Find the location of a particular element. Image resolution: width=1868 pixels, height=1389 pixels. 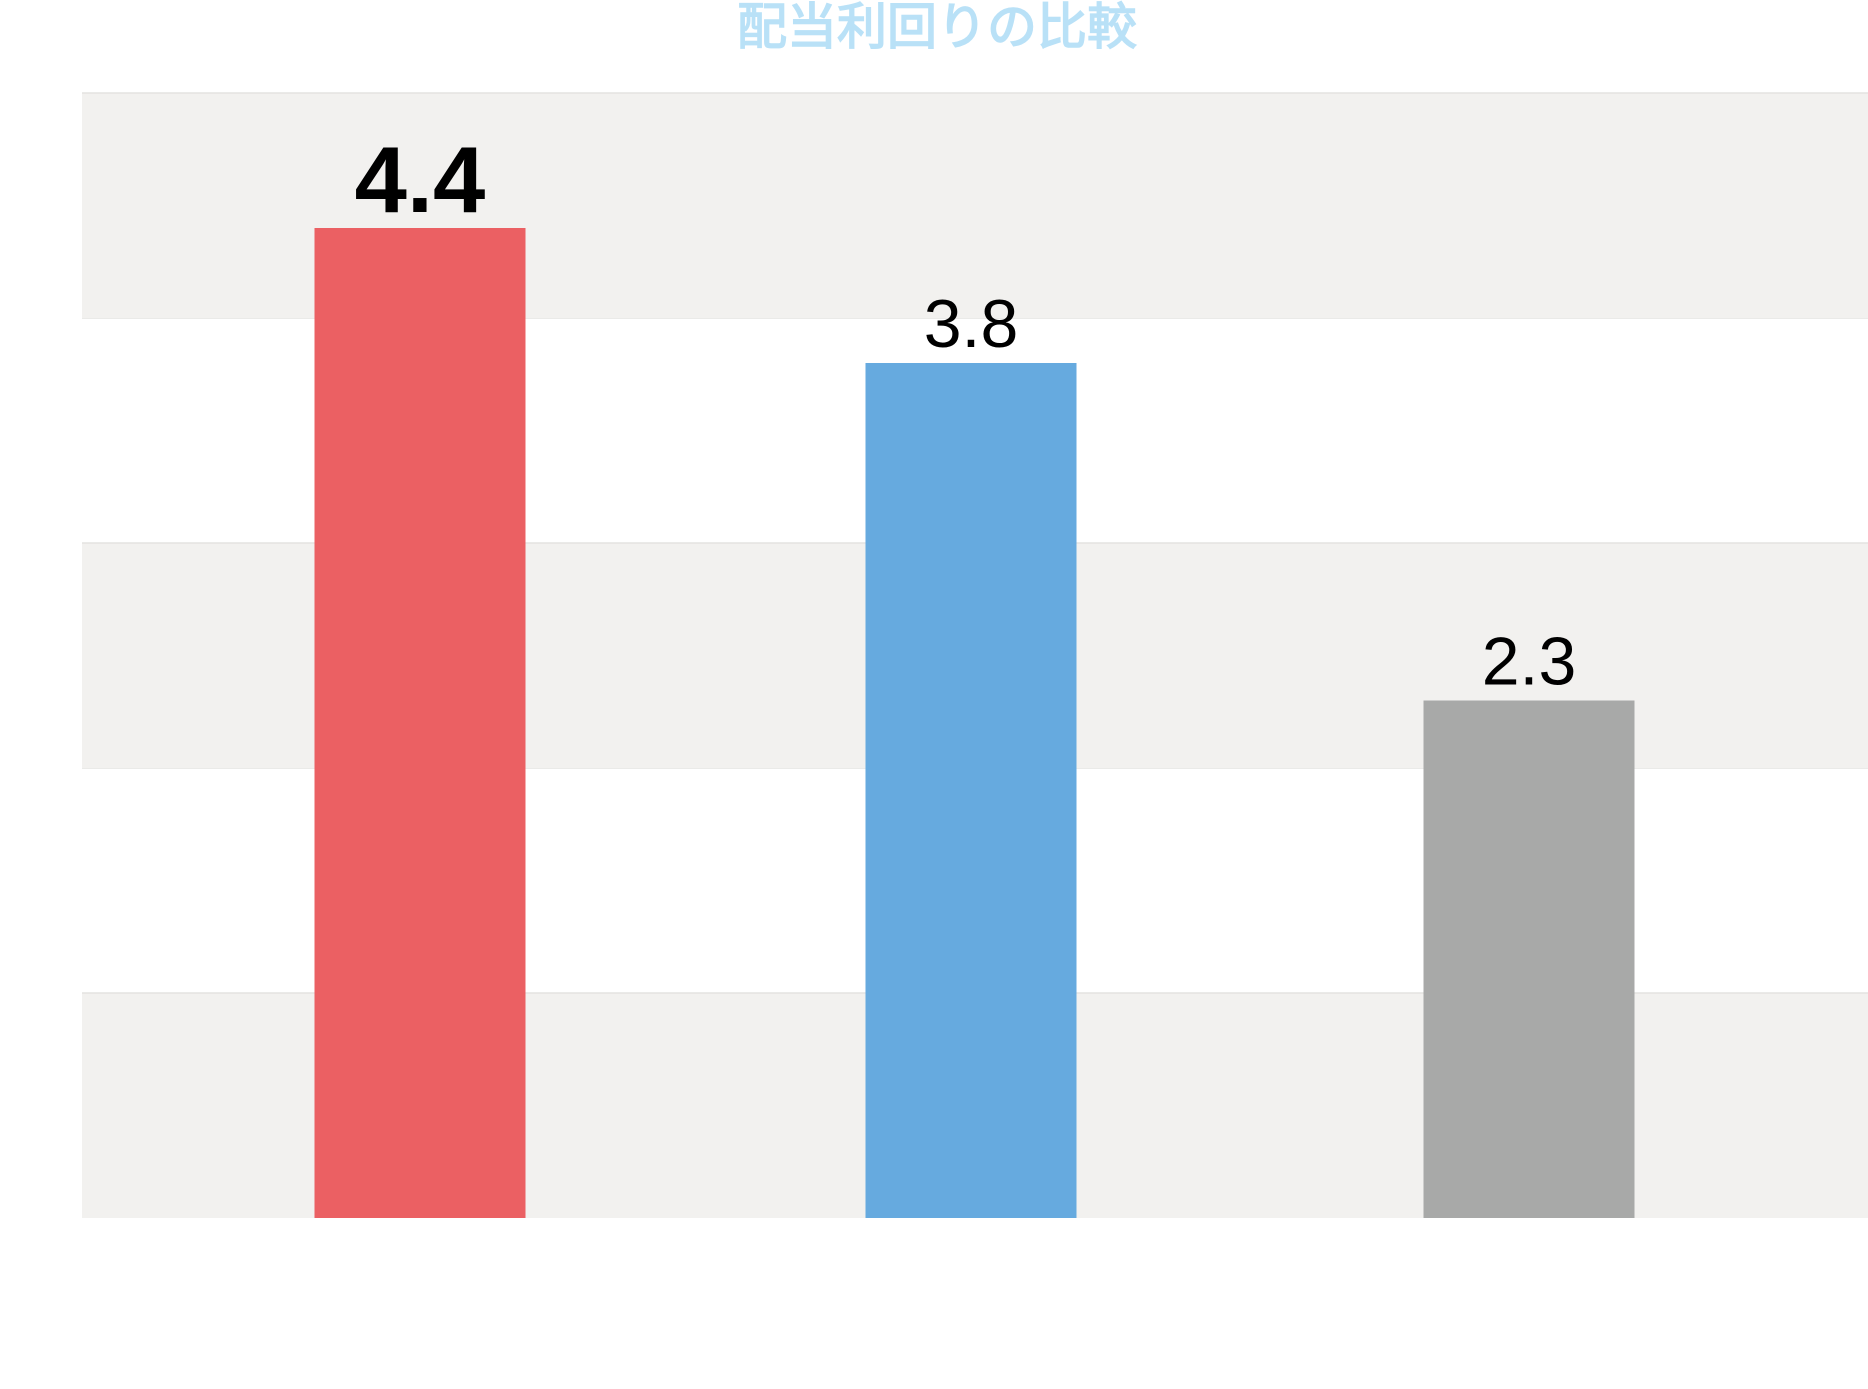

value-label-1: 4.4 is located at coordinates (420, 179).